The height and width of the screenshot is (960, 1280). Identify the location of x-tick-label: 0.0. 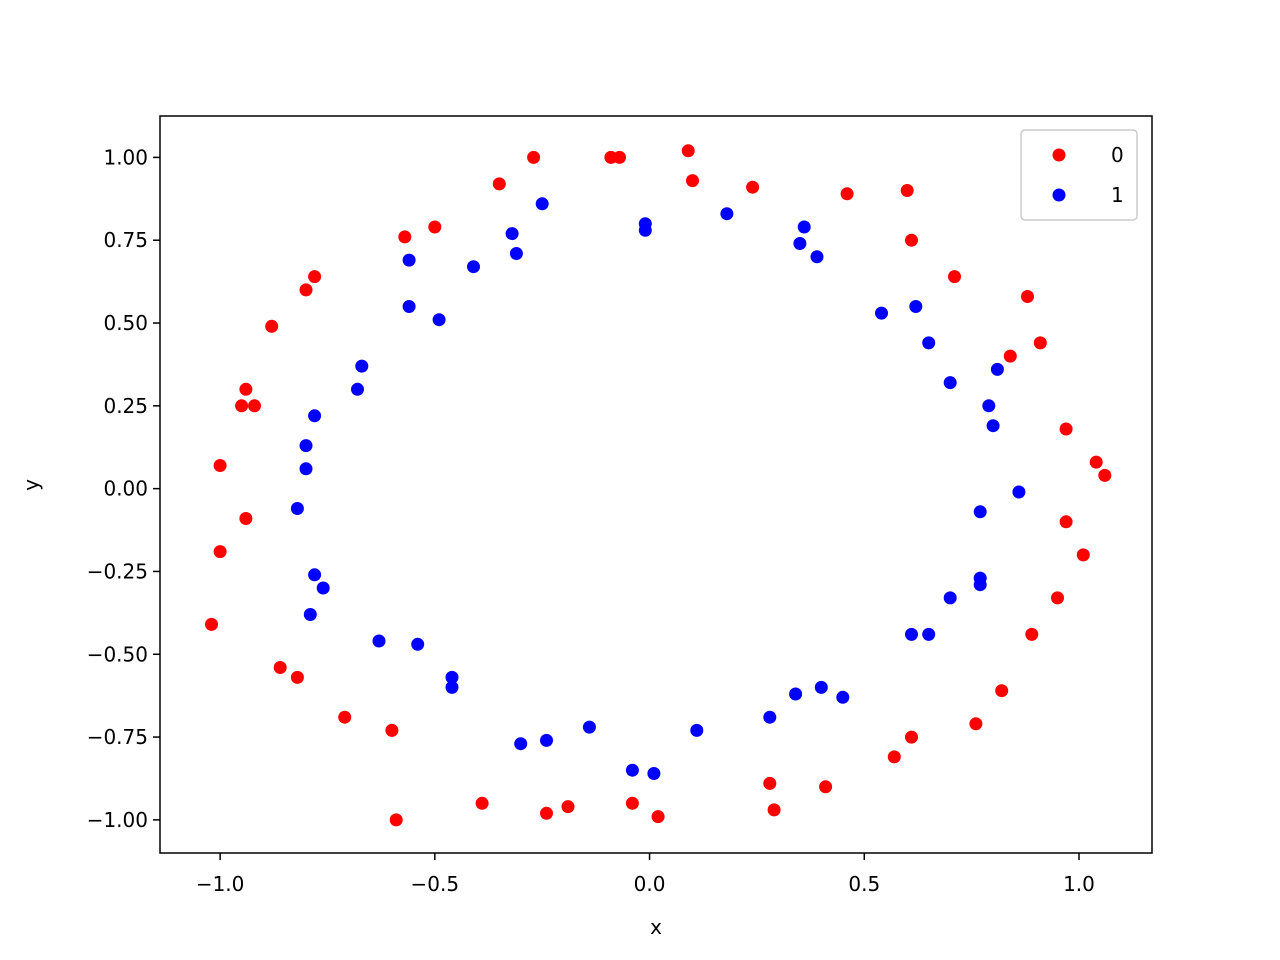
(650, 884).